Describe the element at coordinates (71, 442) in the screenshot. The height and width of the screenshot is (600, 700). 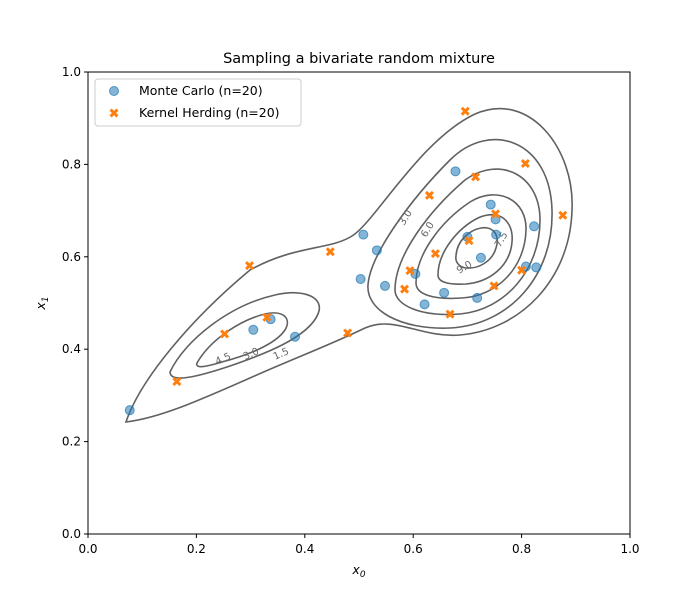
I see `y-tick-label: 0.2` at that location.